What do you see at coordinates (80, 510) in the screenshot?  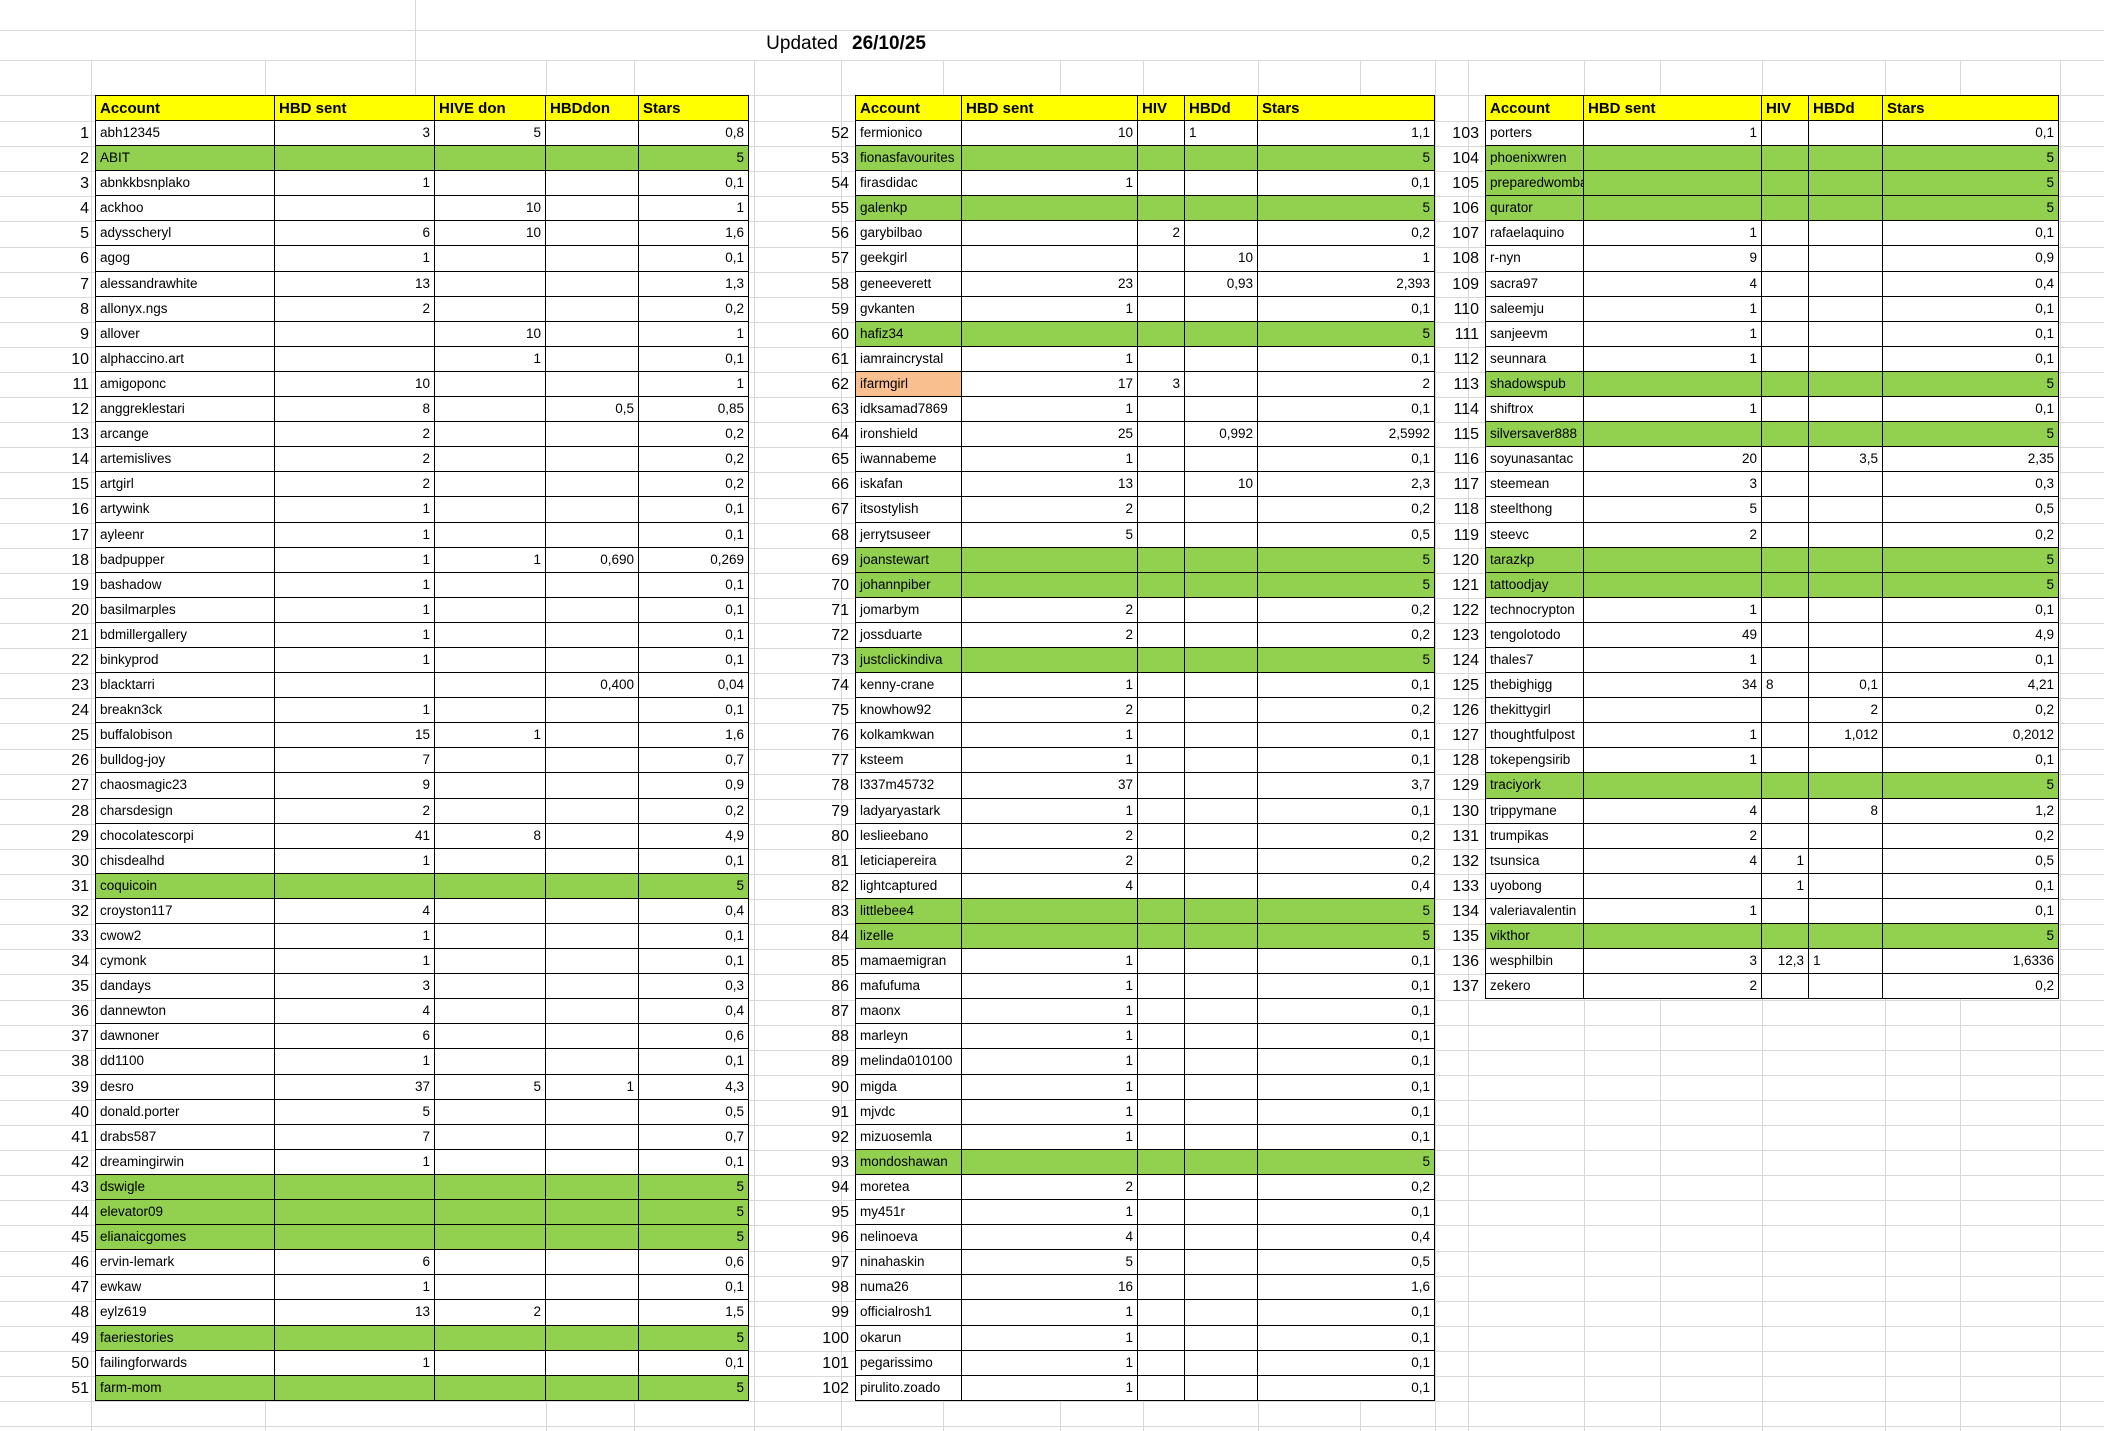 I see `row-number: 16` at bounding box center [80, 510].